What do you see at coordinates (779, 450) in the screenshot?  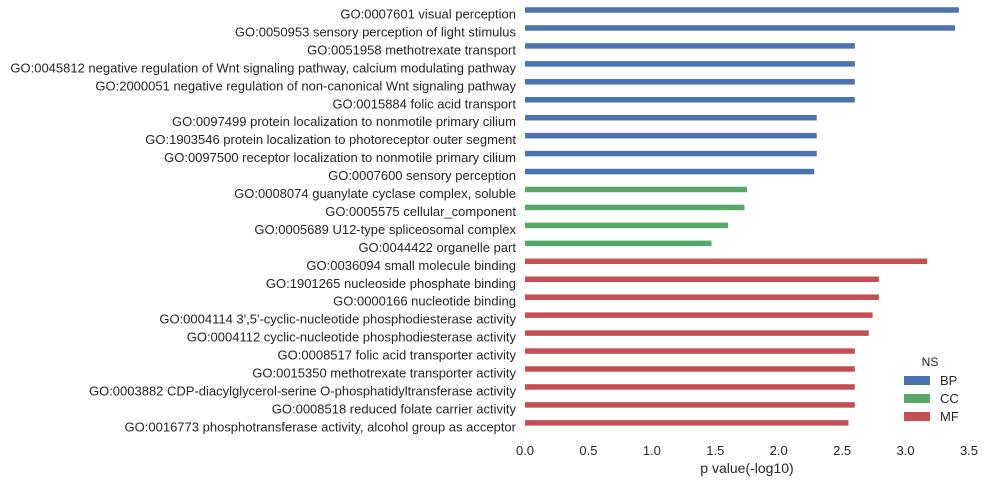 I see `x-tick-label: 2.0` at bounding box center [779, 450].